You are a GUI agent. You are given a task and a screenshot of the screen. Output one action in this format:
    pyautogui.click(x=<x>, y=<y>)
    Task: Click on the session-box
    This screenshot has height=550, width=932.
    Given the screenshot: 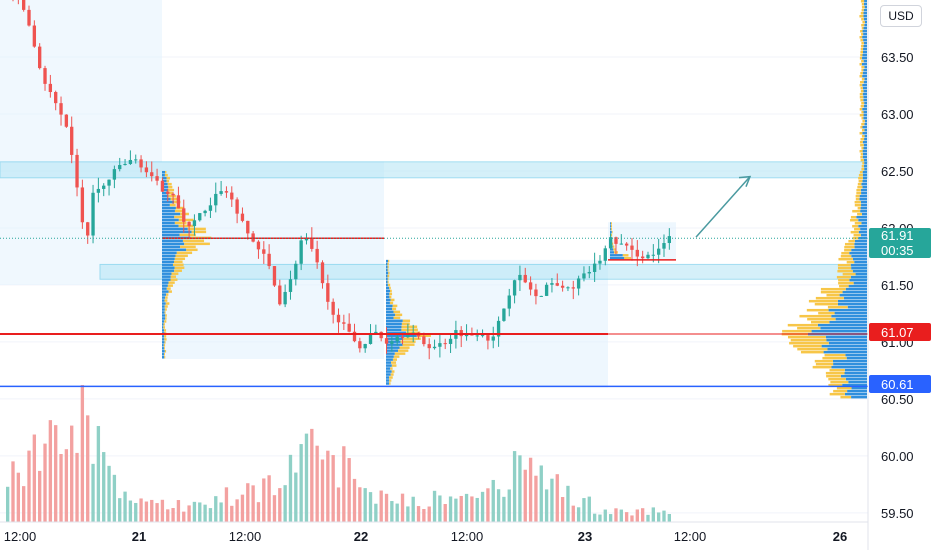 What is the action you would take?
    pyautogui.click(x=642, y=241)
    